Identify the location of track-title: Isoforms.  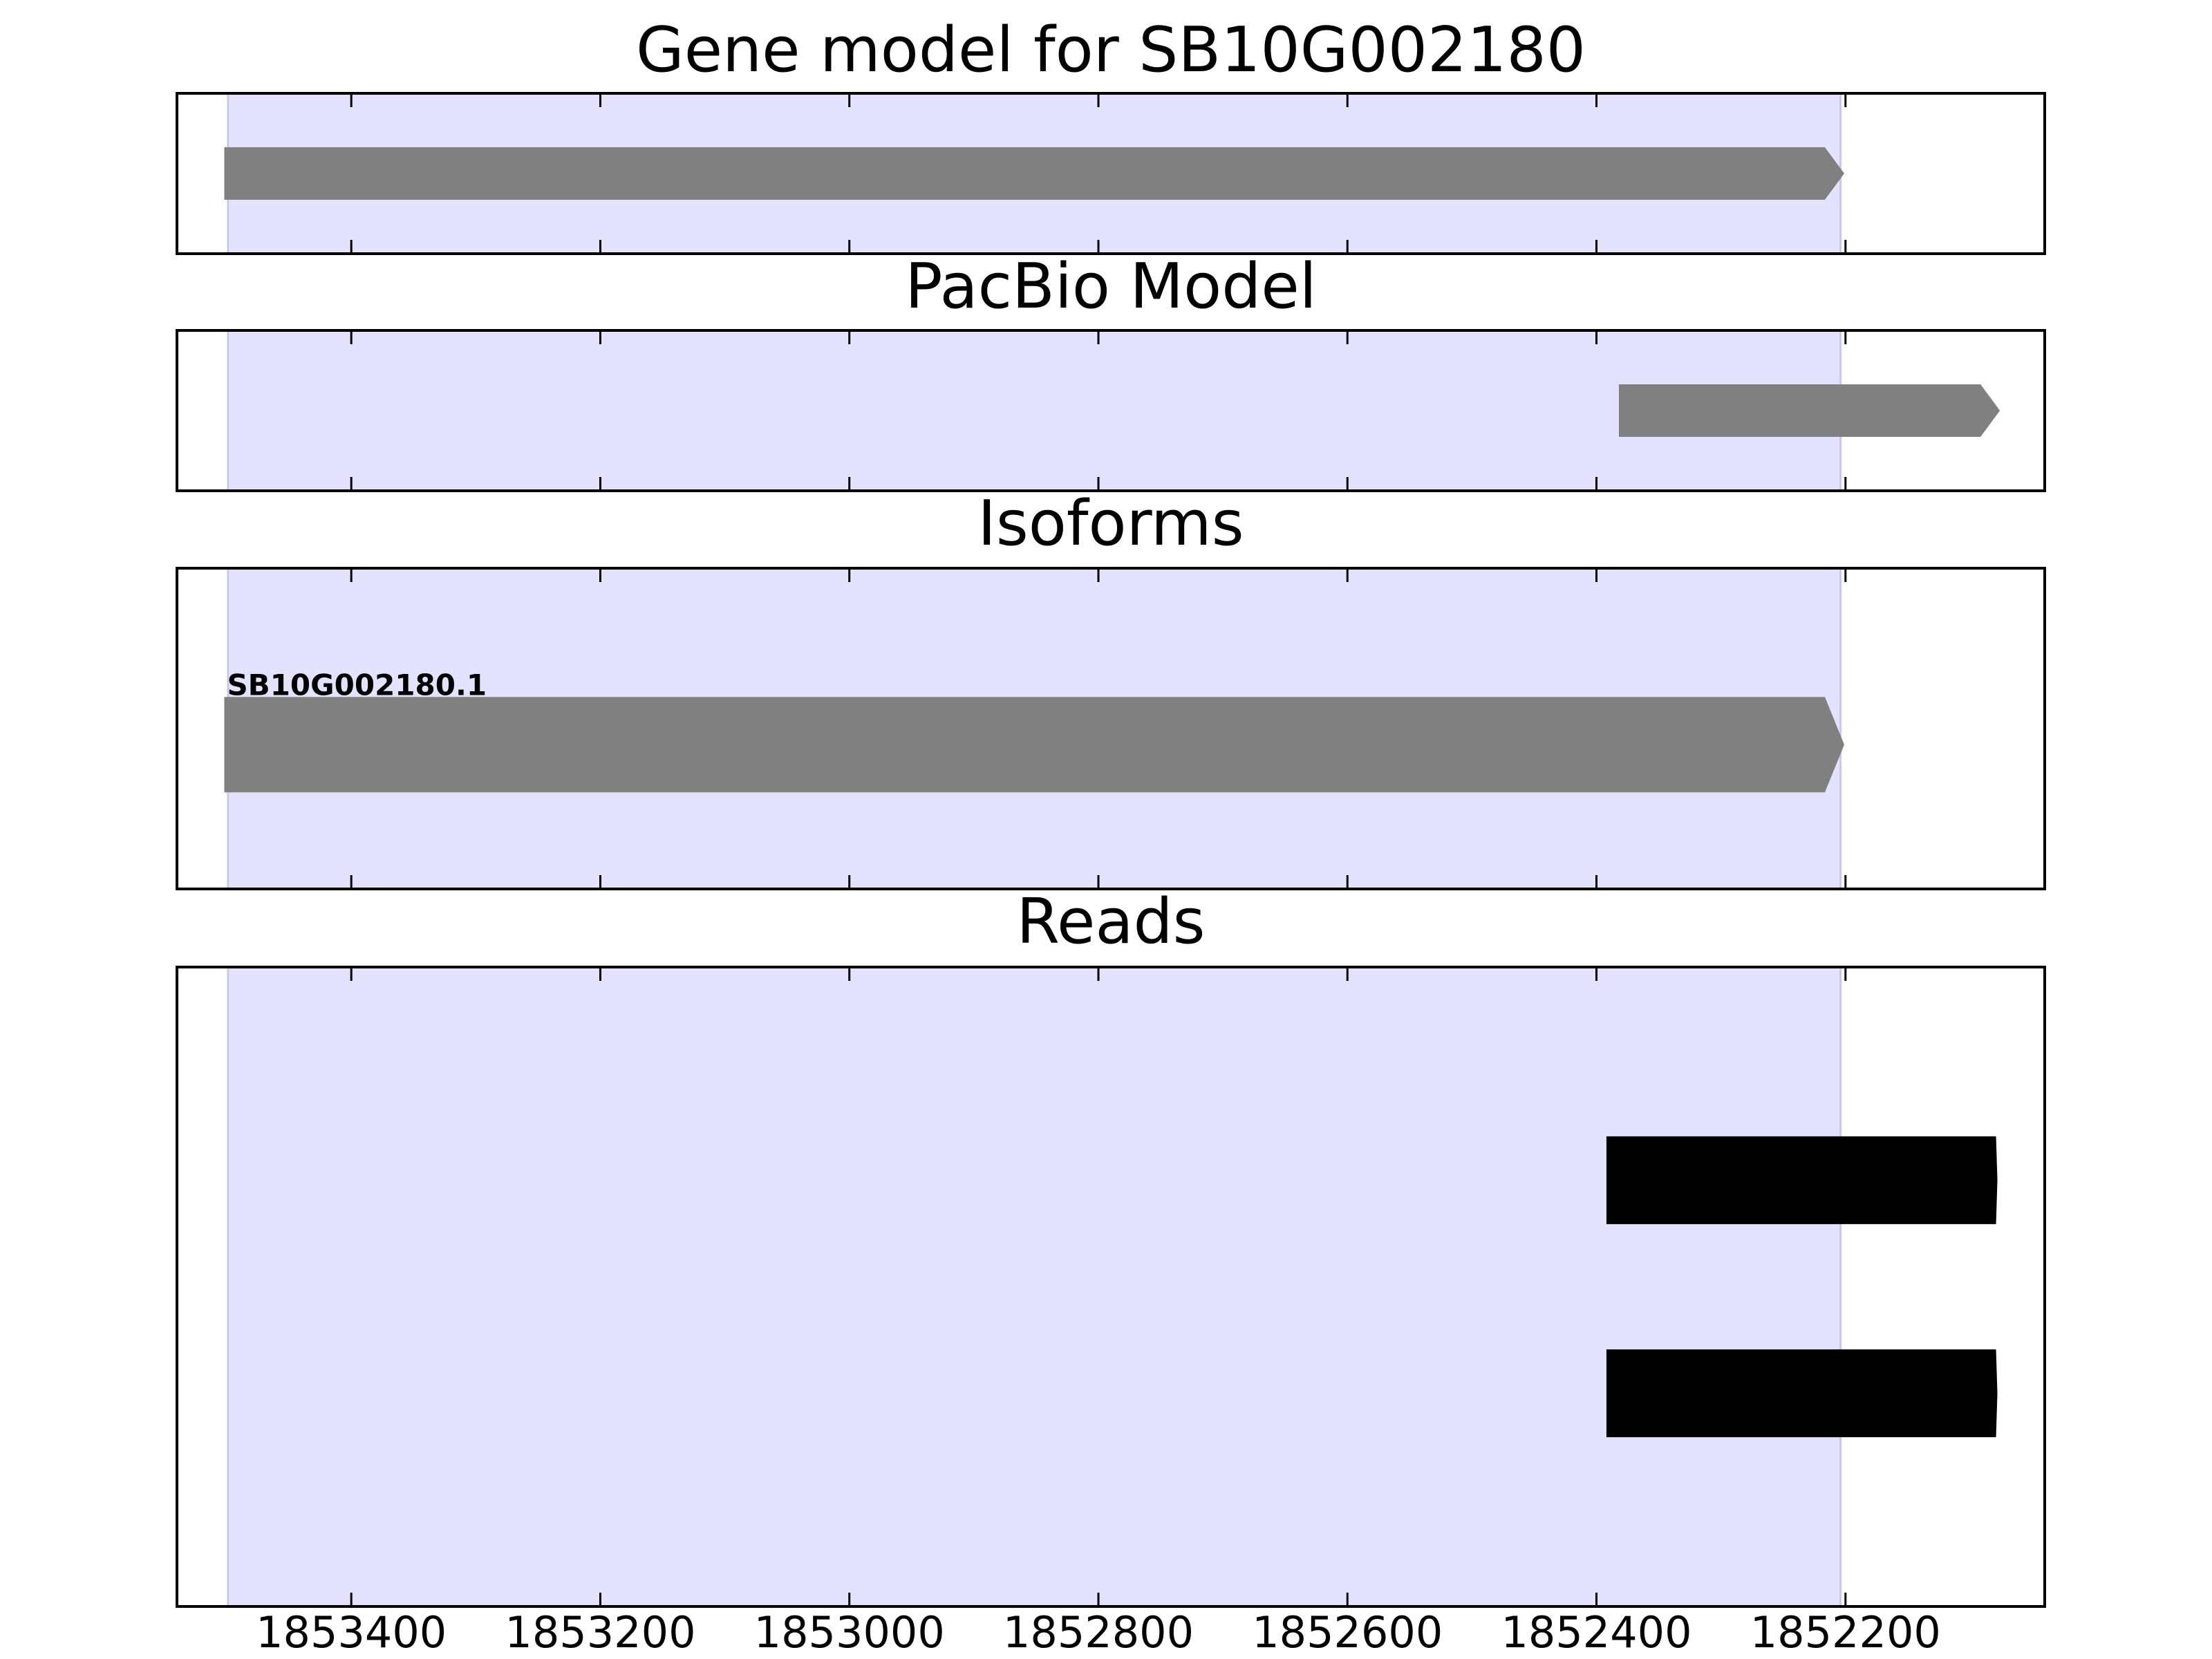
(1110, 523).